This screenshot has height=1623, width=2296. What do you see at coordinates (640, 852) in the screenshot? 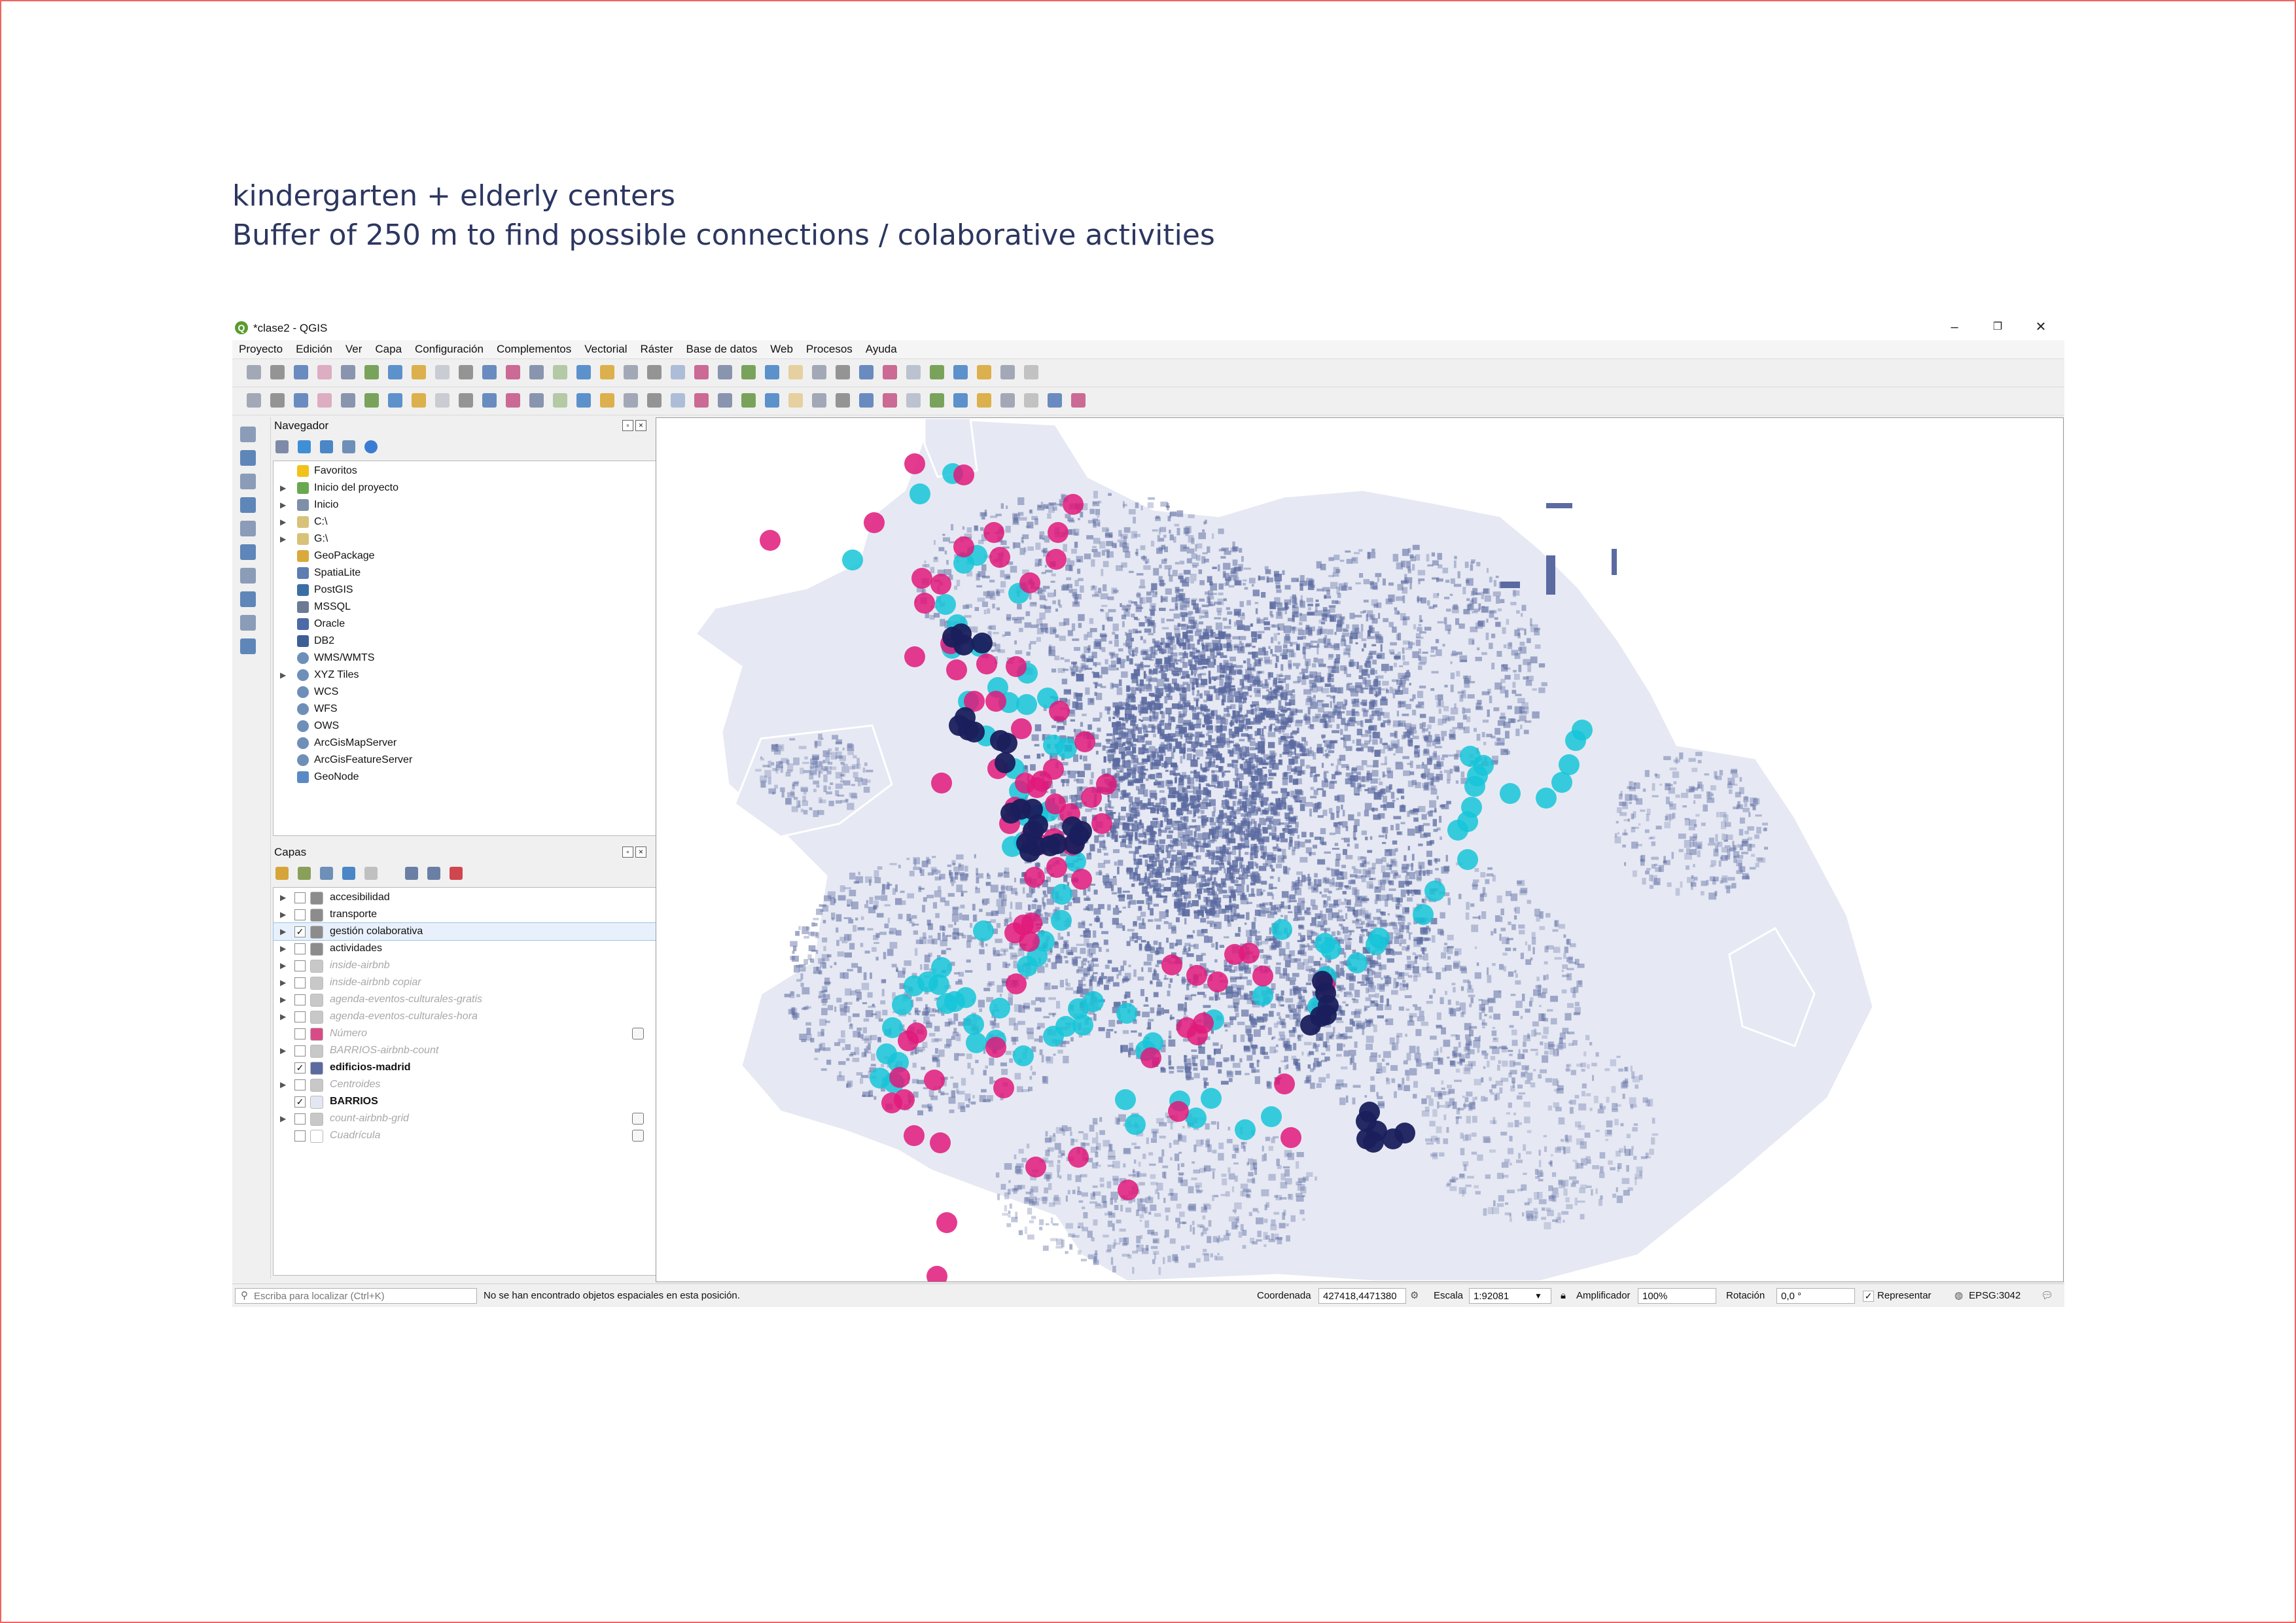
I see `close-panel-icon: ×` at bounding box center [640, 852].